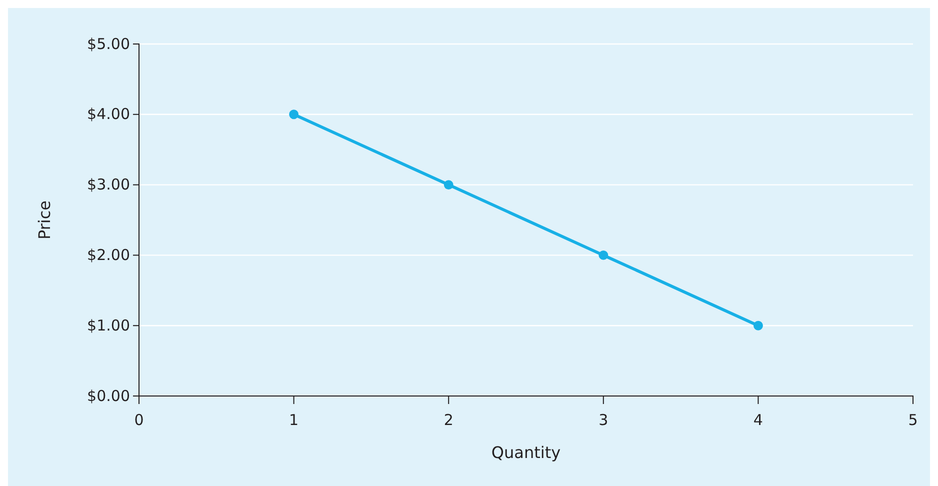  What do you see at coordinates (108, 255) in the screenshot?
I see `y-tick-label: $2.00` at bounding box center [108, 255].